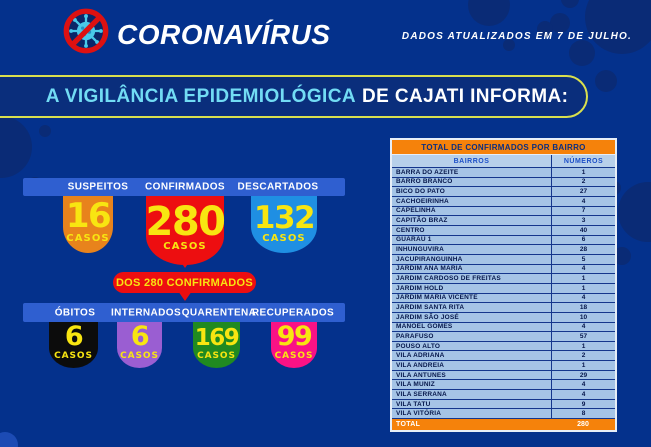 The width and height of the screenshot is (651, 447). I want to click on bairro-name-cell: INHUNGUVIRA, so click(420, 250).